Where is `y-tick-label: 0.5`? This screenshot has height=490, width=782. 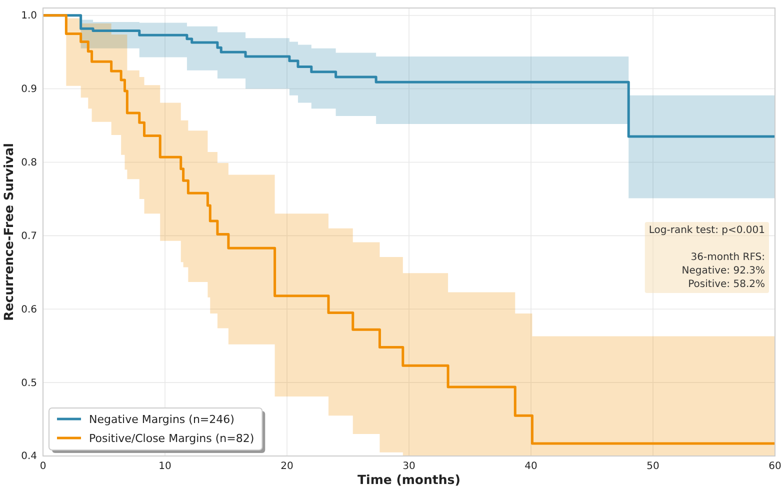 y-tick-label: 0.5 is located at coordinates (29, 383).